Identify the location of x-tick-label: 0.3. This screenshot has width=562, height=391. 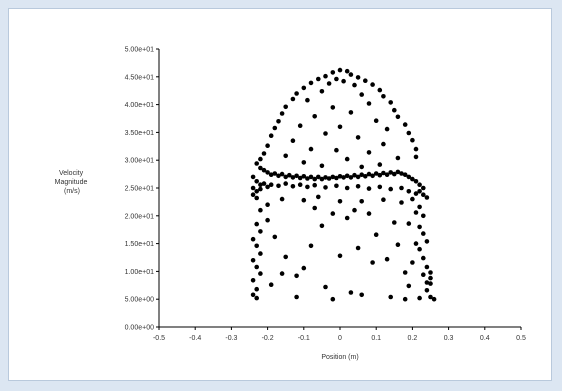
(449, 338).